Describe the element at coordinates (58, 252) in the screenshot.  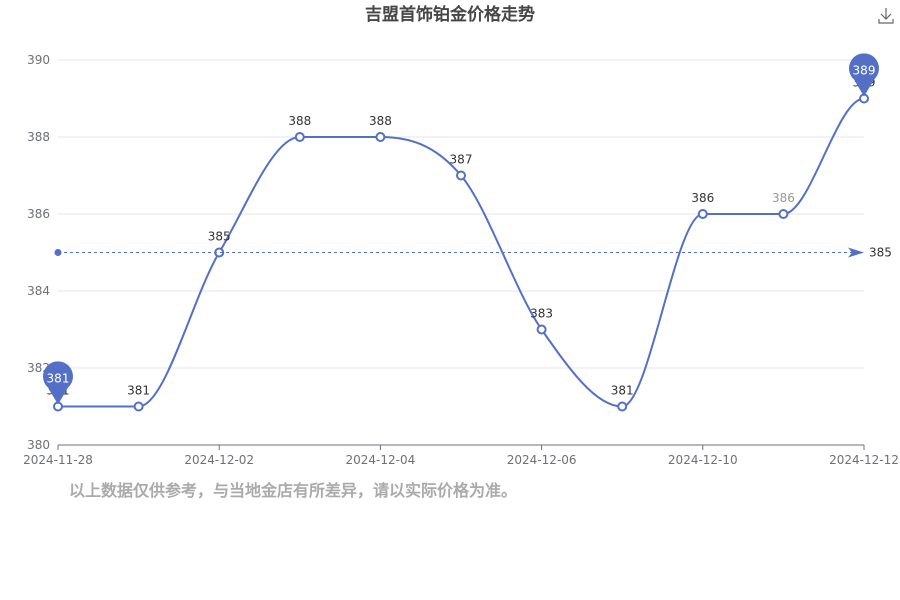
I see `average-line-start` at that location.